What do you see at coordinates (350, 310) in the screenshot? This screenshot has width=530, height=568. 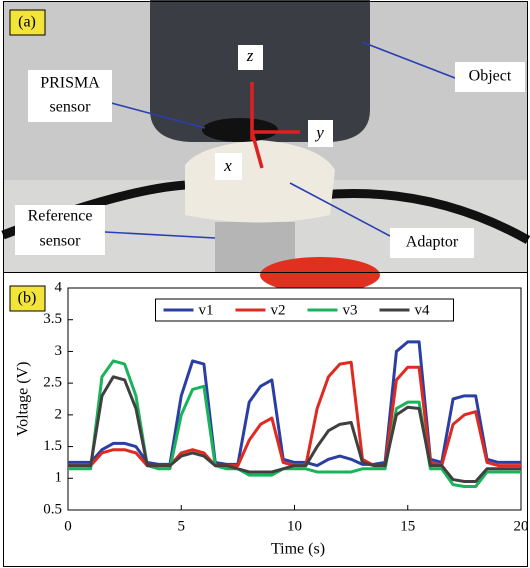 I see `legend-label: v3` at bounding box center [350, 310].